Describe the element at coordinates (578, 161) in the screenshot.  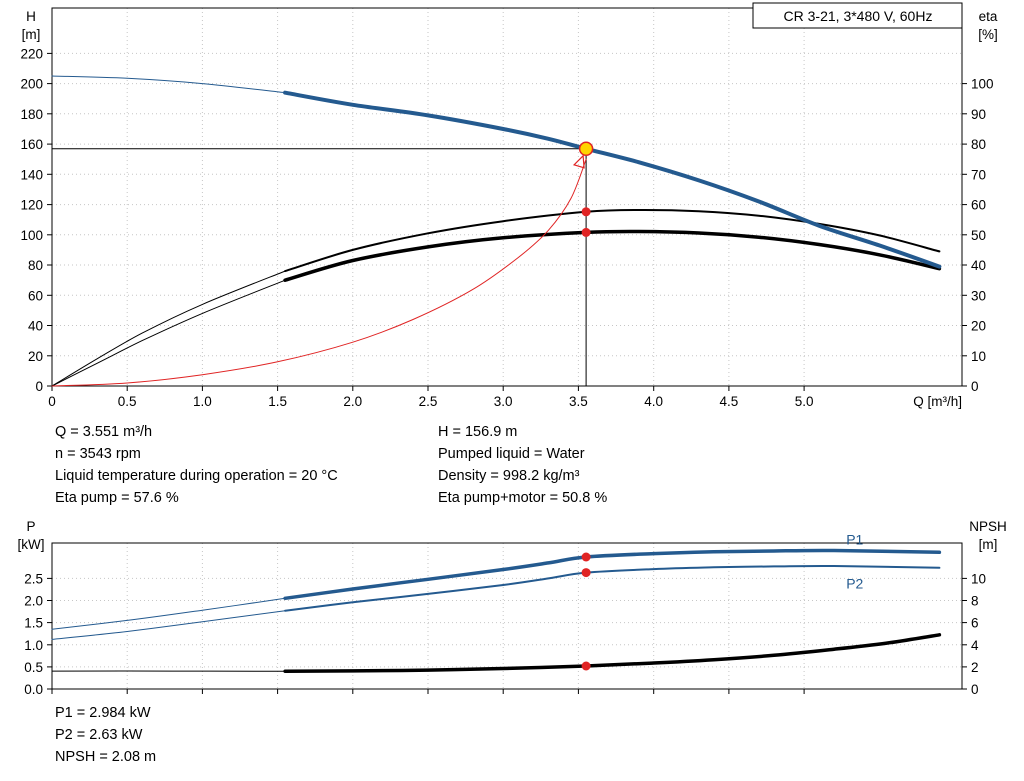
I see `system-curve-arrow` at that location.